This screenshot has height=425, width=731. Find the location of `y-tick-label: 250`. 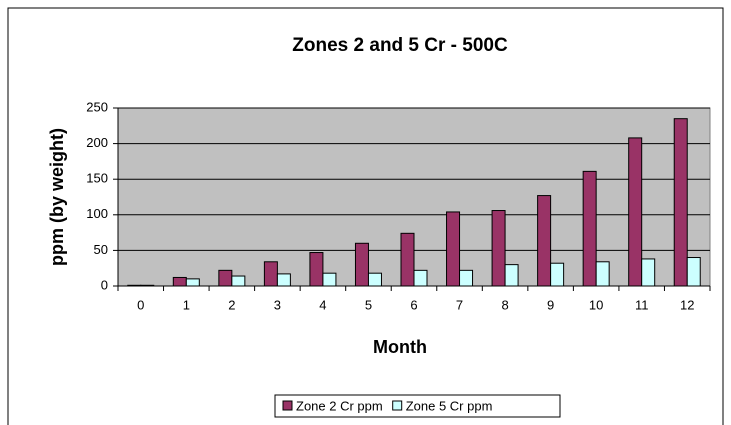

y-tick-label: 250 is located at coordinates (97, 106).